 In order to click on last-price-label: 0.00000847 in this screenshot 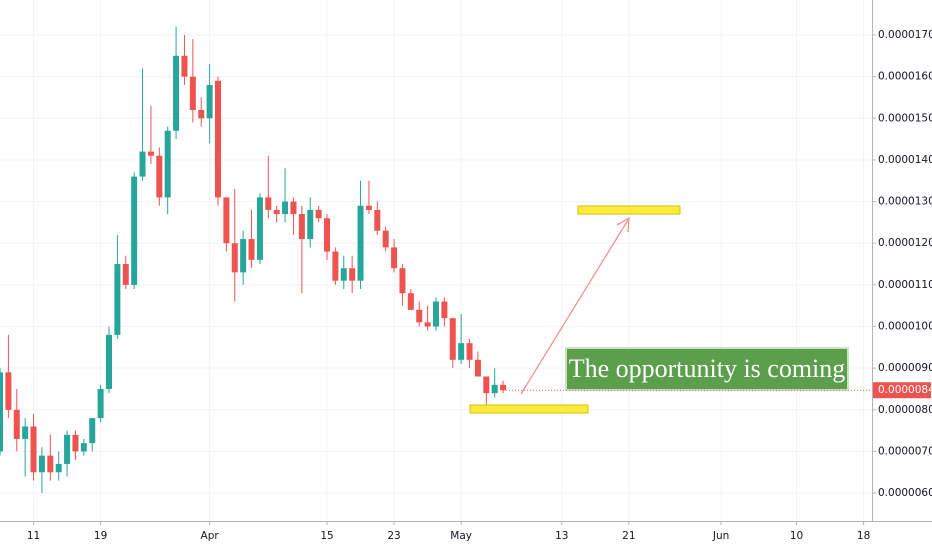, I will do `click(905, 390)`.